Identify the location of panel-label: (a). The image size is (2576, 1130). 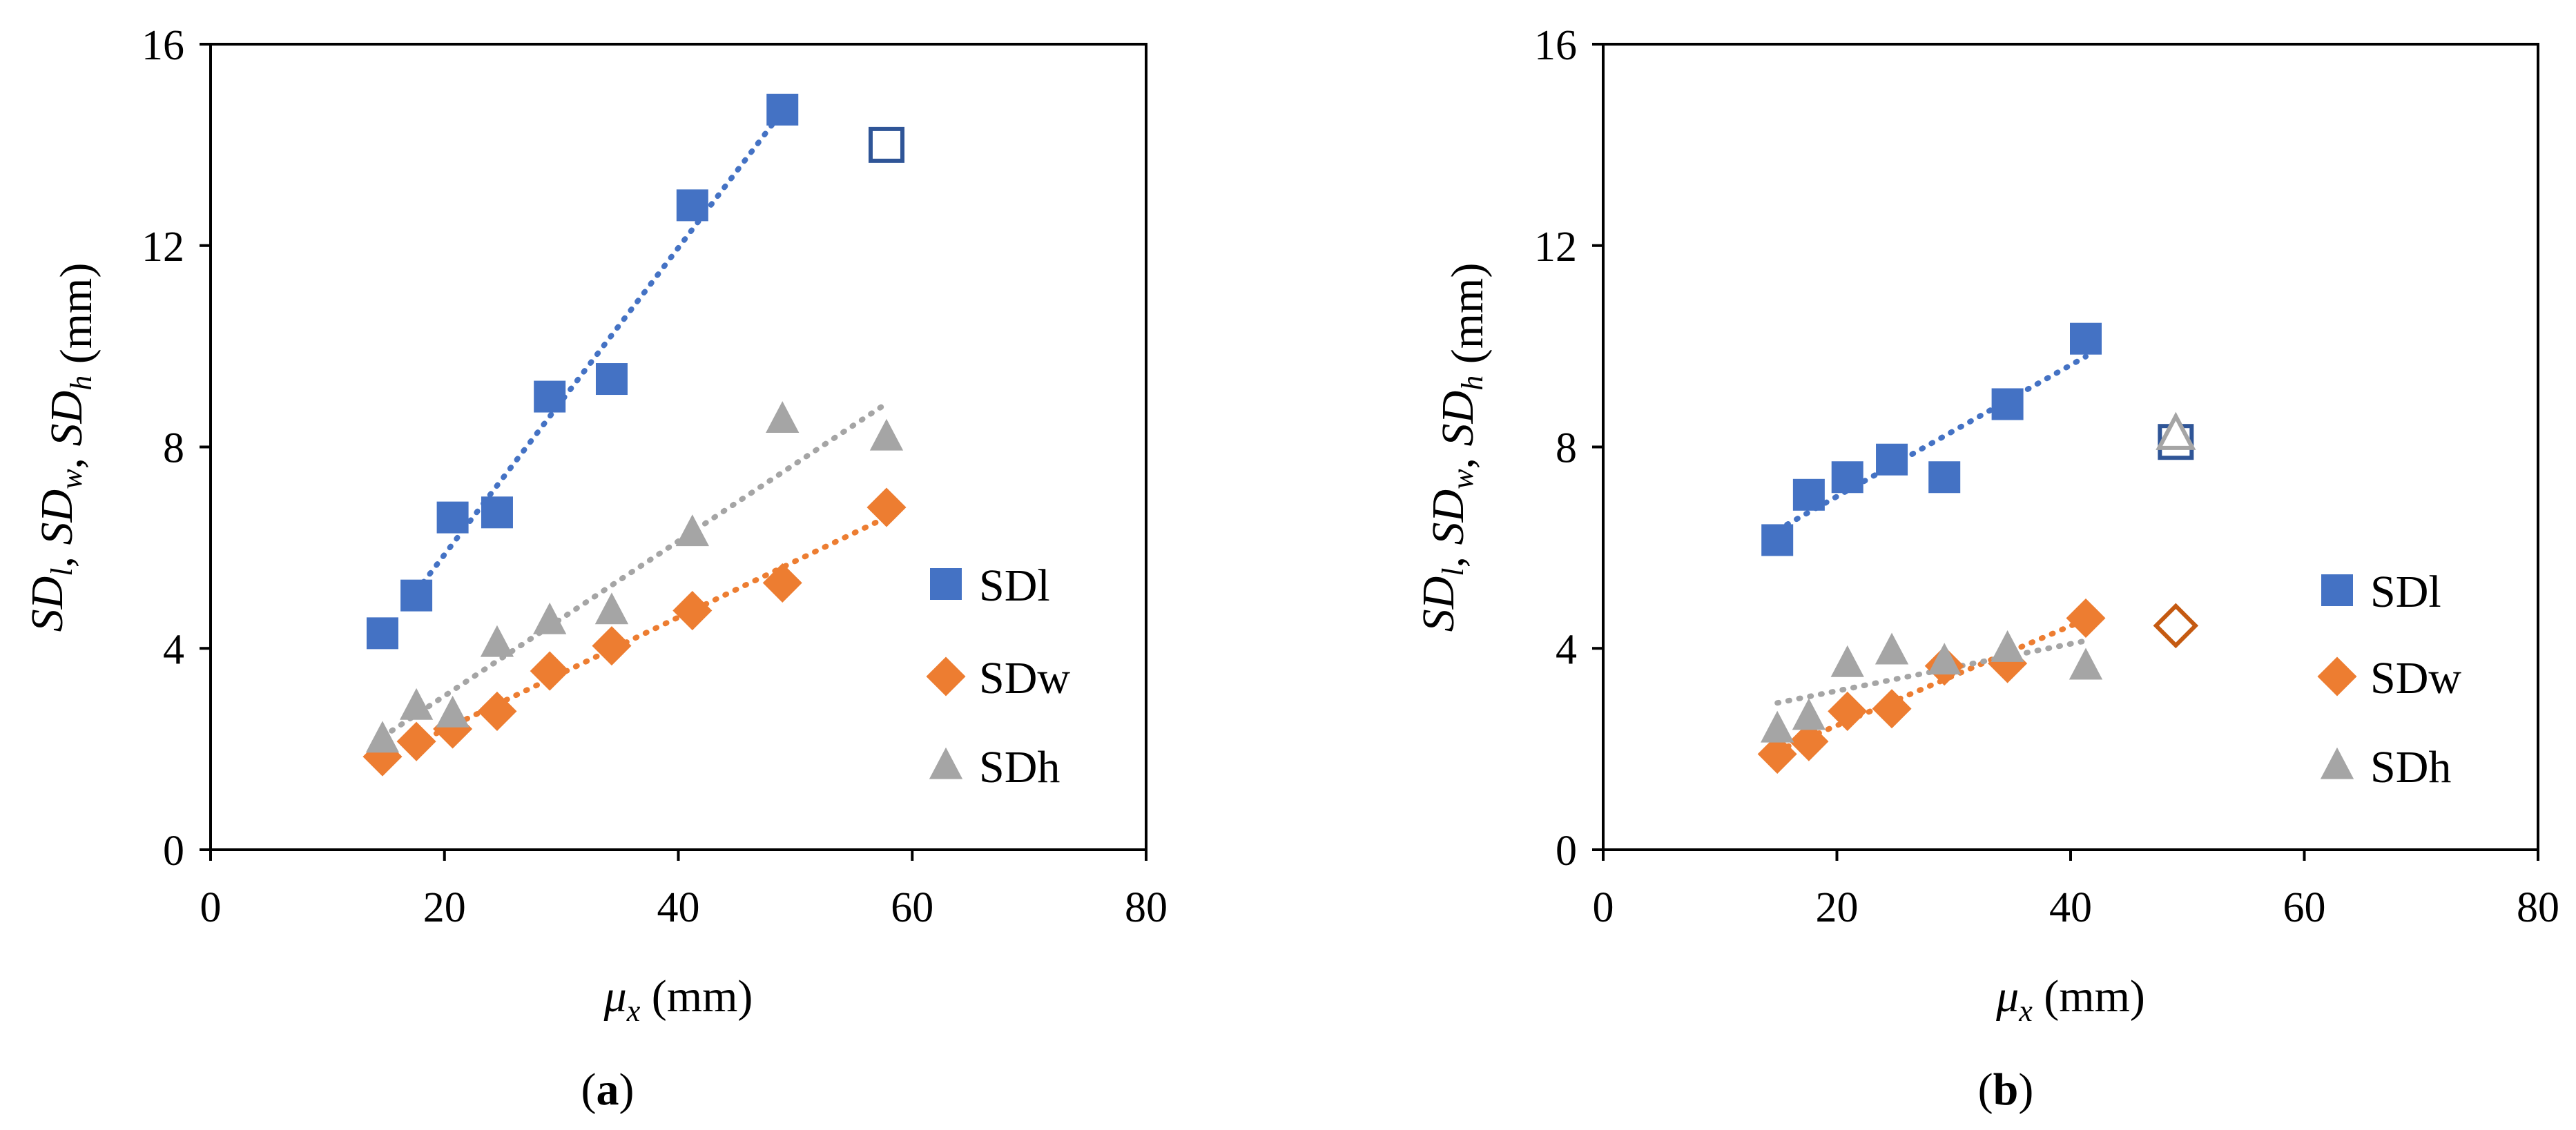
(608, 1090).